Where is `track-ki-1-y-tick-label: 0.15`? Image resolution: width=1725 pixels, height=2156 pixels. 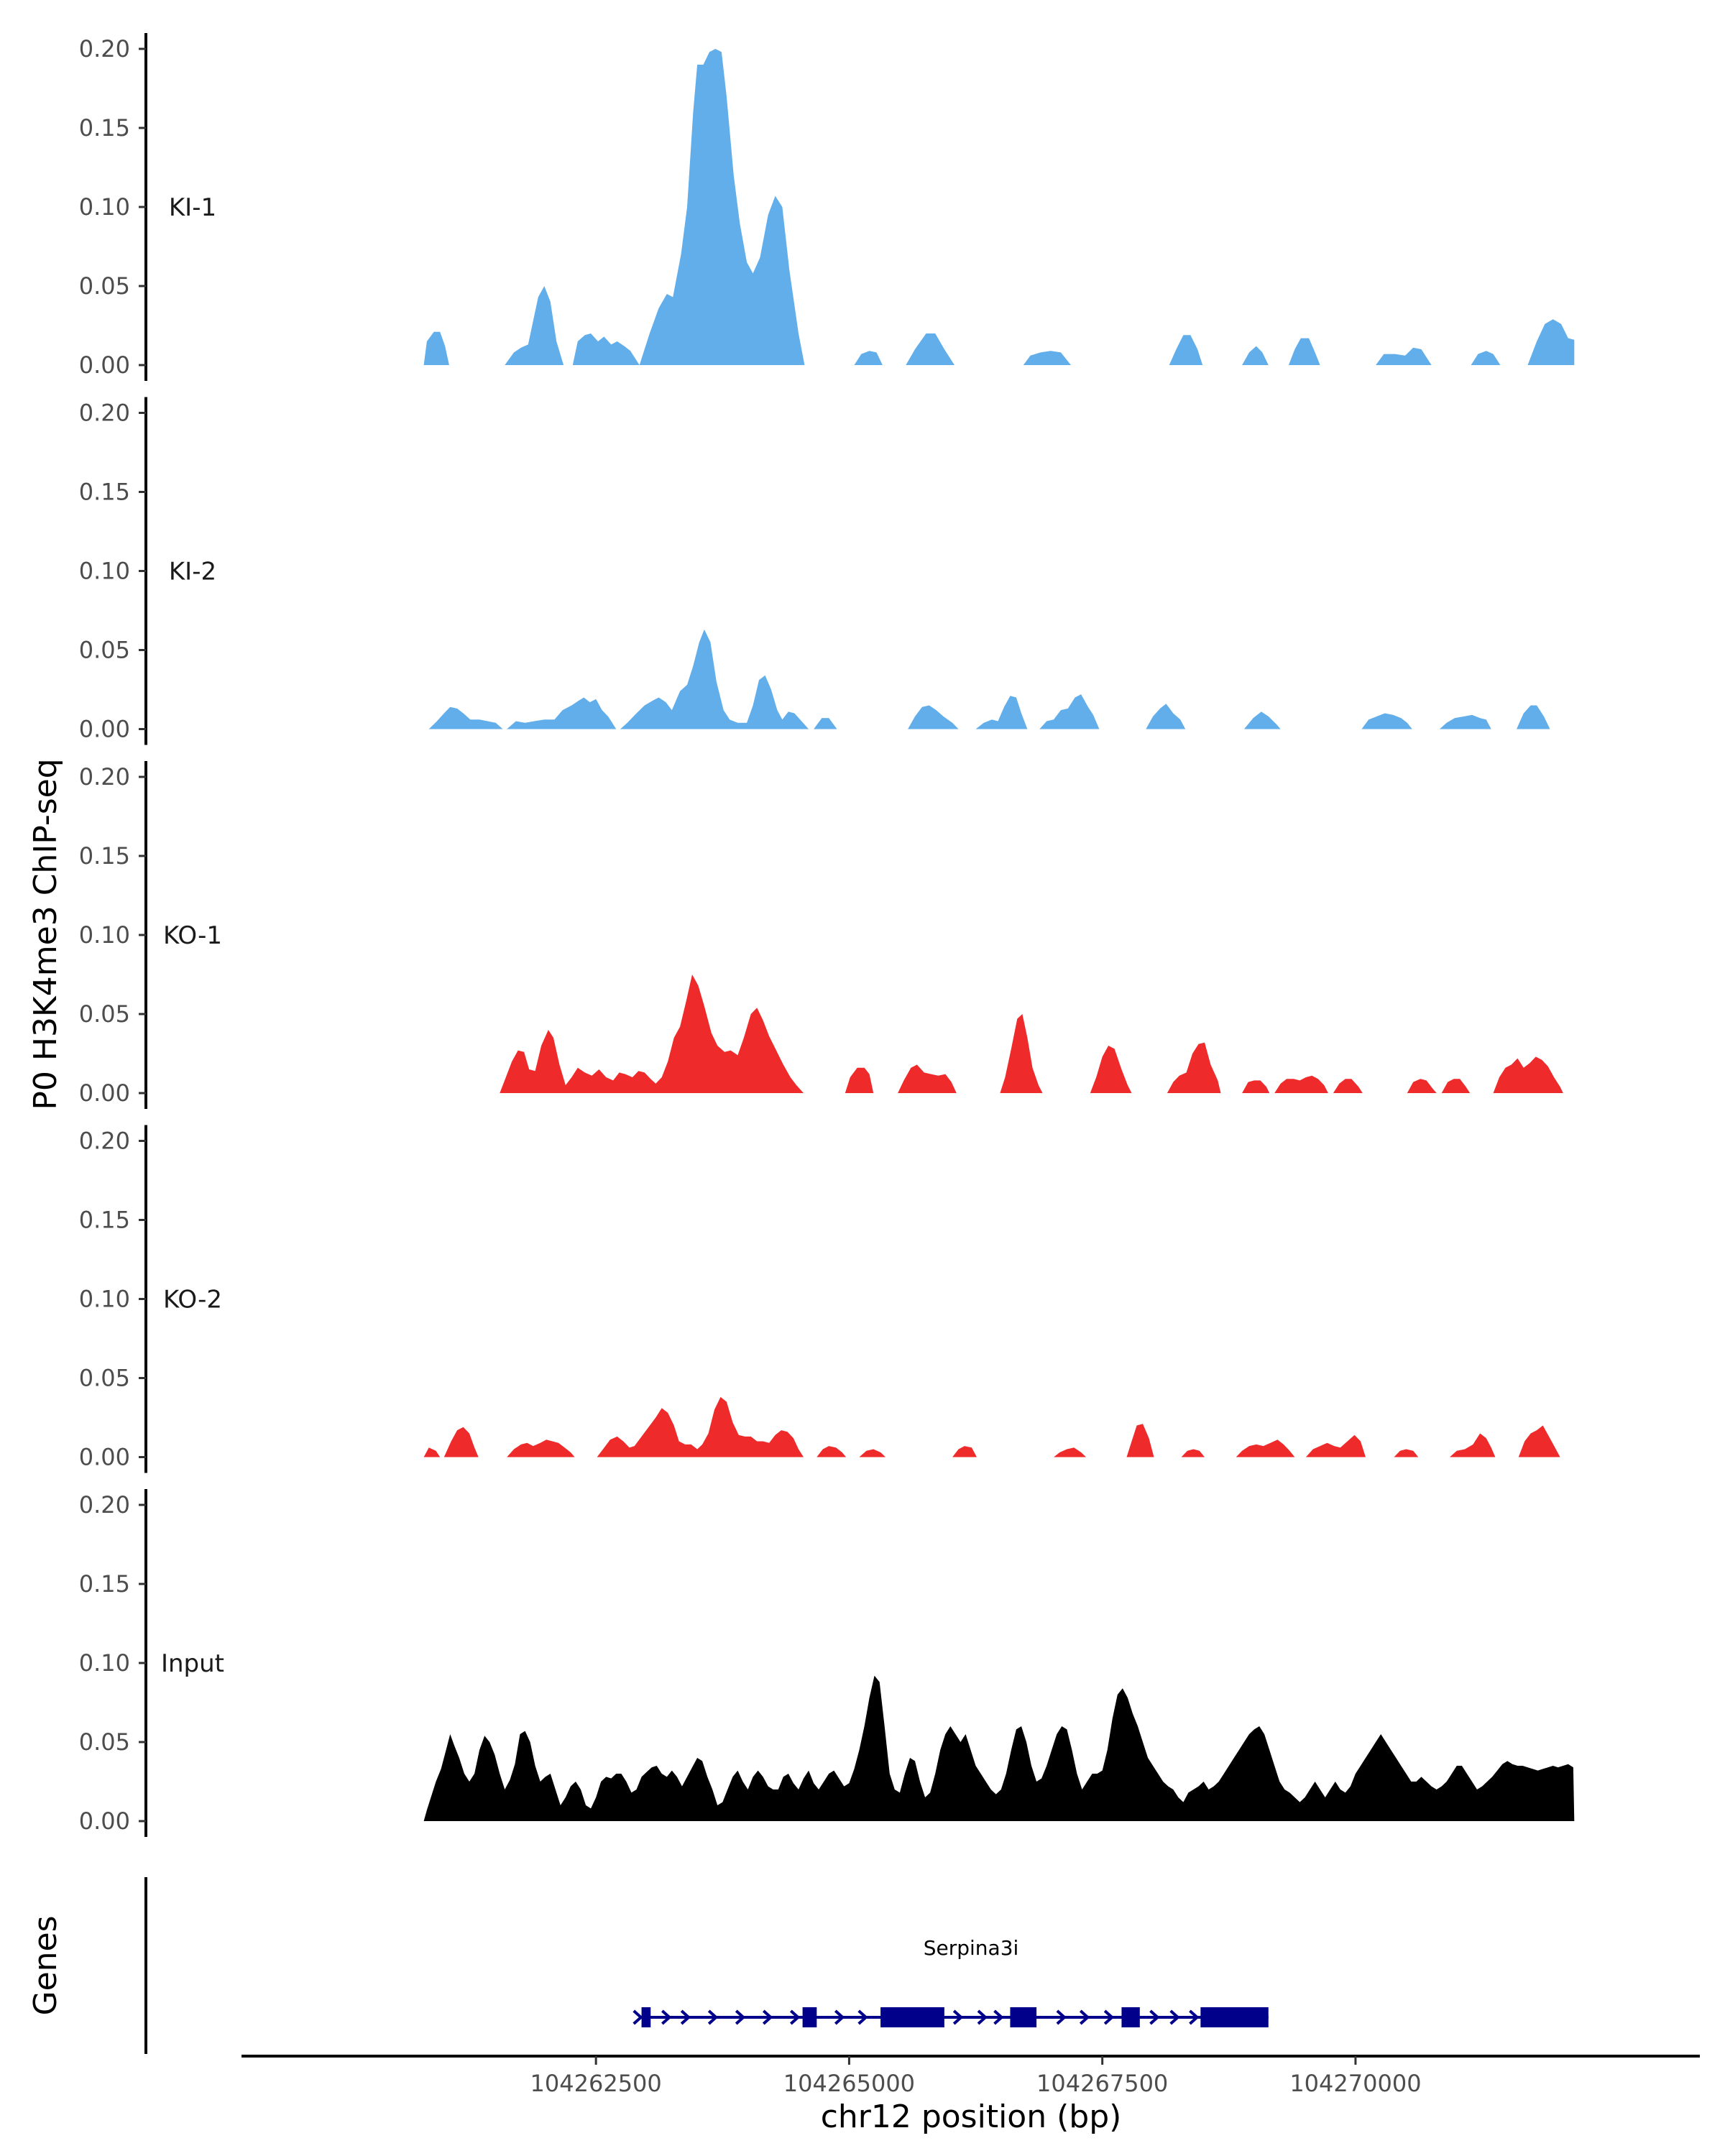 track-ki-1-y-tick-label: 0.15 is located at coordinates (104, 128).